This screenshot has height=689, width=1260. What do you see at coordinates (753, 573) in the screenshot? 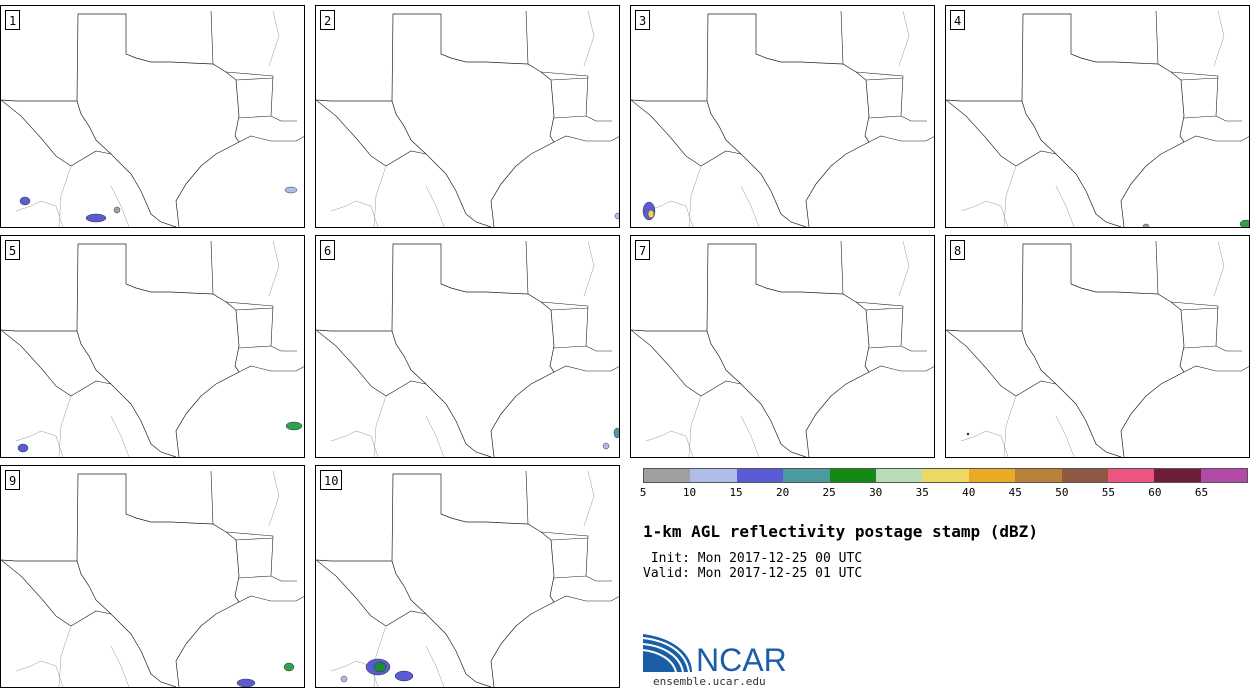
I see `valid-time: Valid: Mon 2017-12-25 01 UTC` at bounding box center [753, 573].